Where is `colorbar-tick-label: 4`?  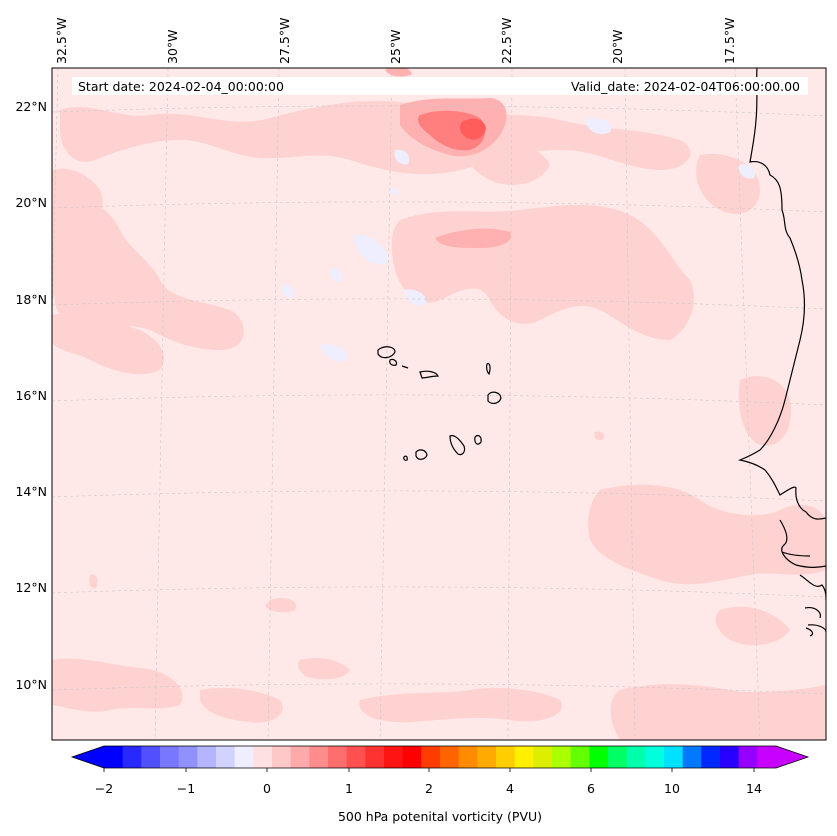
colorbar-tick-label: 4 is located at coordinates (510, 788).